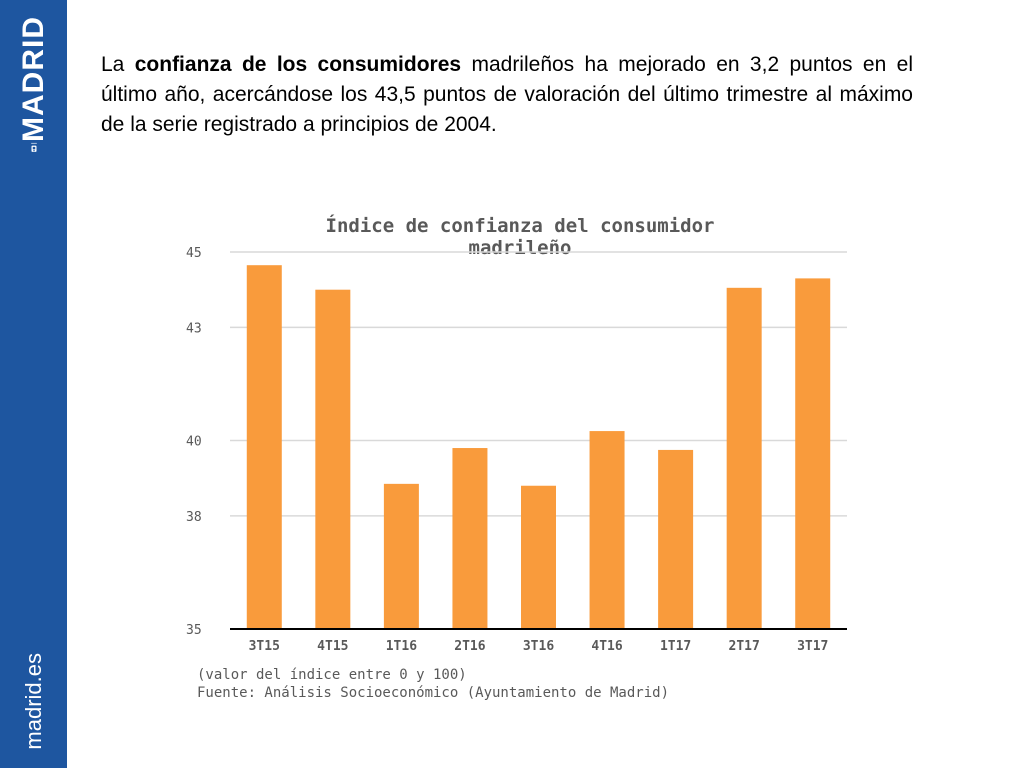  I want to click on intro-text-start: La, so click(118, 64).